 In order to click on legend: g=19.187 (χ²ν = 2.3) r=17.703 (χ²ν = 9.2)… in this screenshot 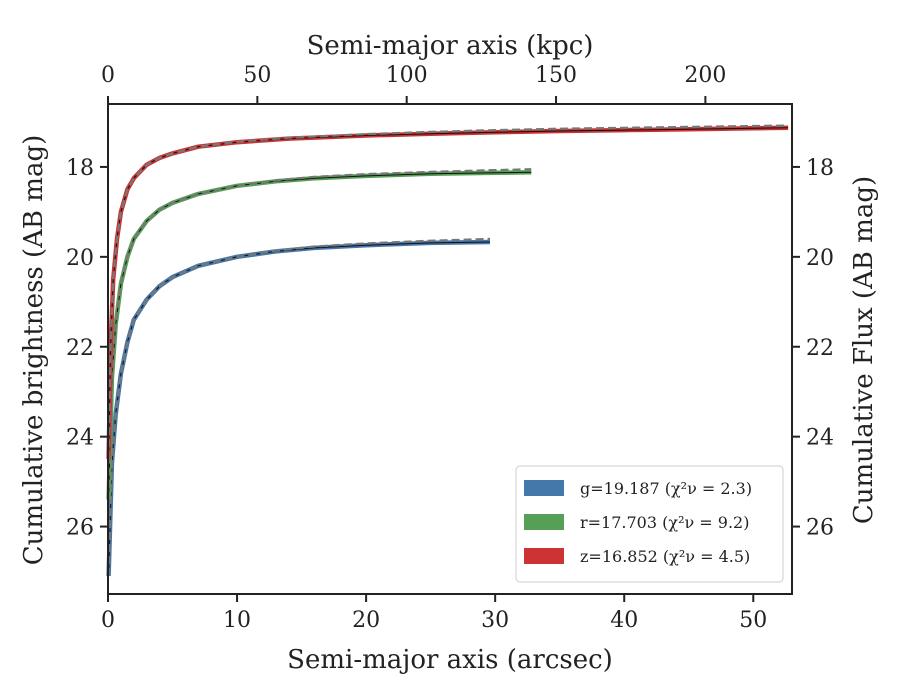, I will do `click(649, 524)`.